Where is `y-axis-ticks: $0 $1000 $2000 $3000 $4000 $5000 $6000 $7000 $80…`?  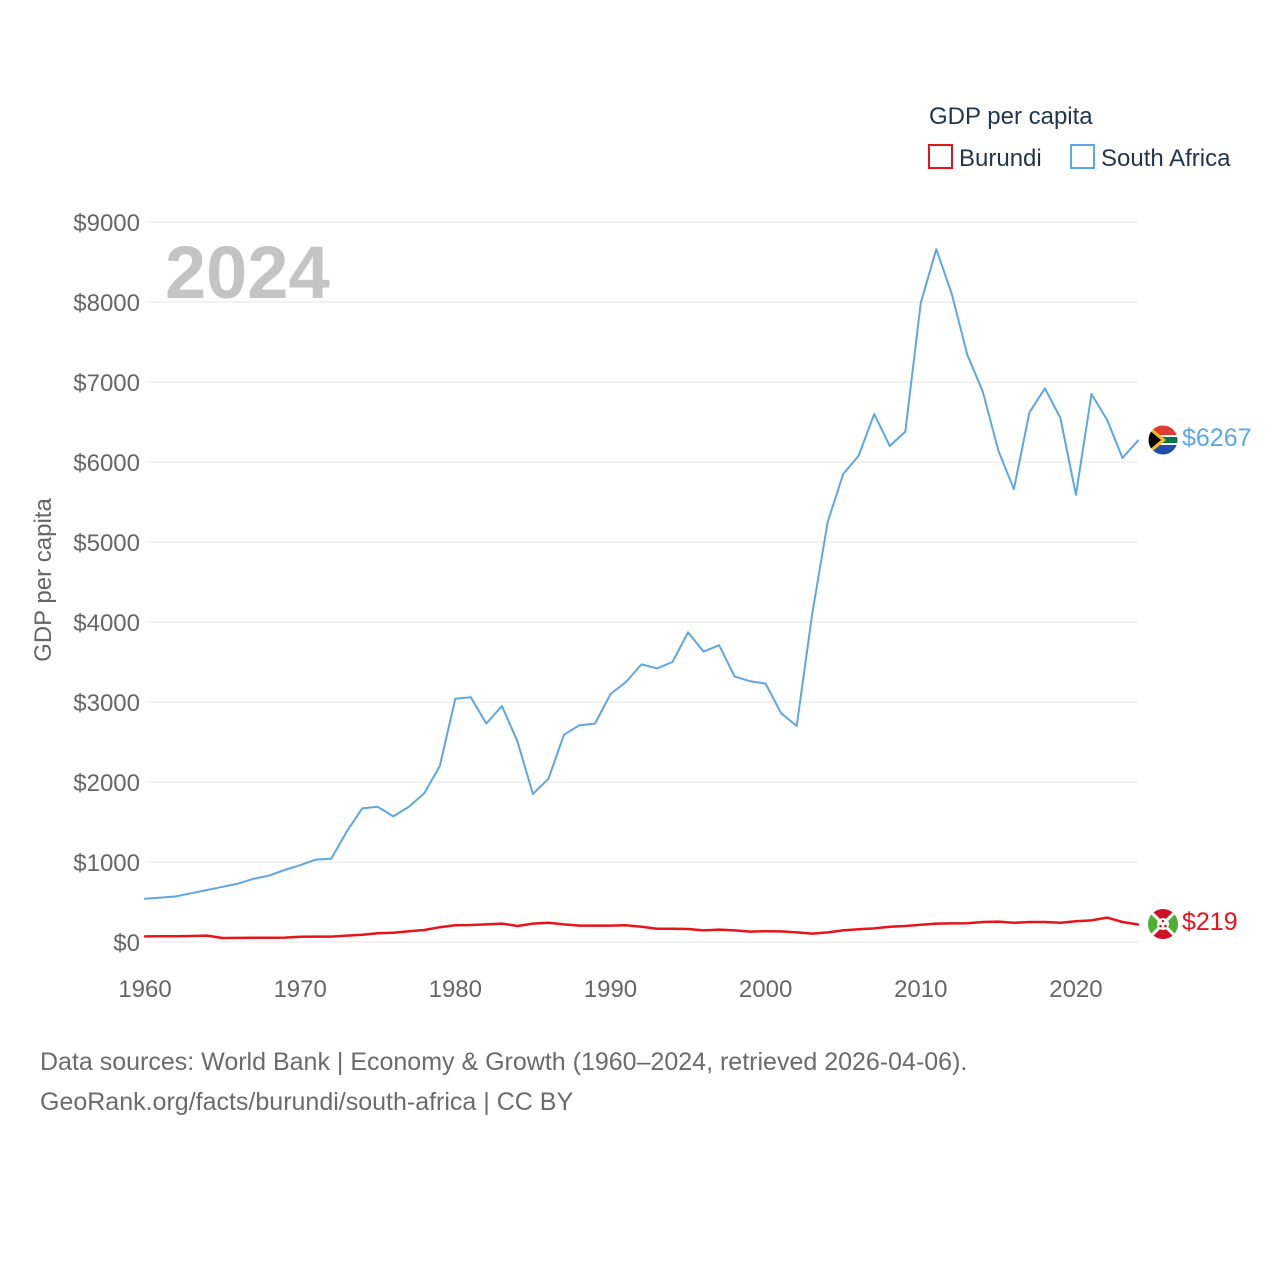 y-axis-ticks: $0 $1000 $2000 $3000 $4000 $5000 $6000 $7000 $80… is located at coordinates (106, 583).